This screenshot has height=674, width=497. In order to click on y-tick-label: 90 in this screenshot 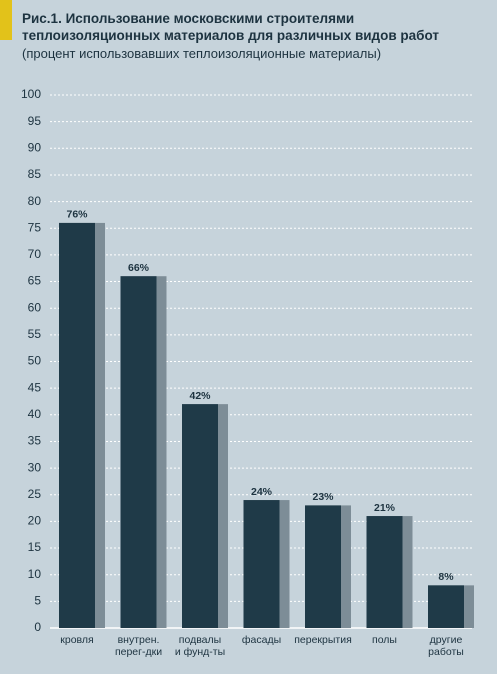, I will do `click(35, 147)`.